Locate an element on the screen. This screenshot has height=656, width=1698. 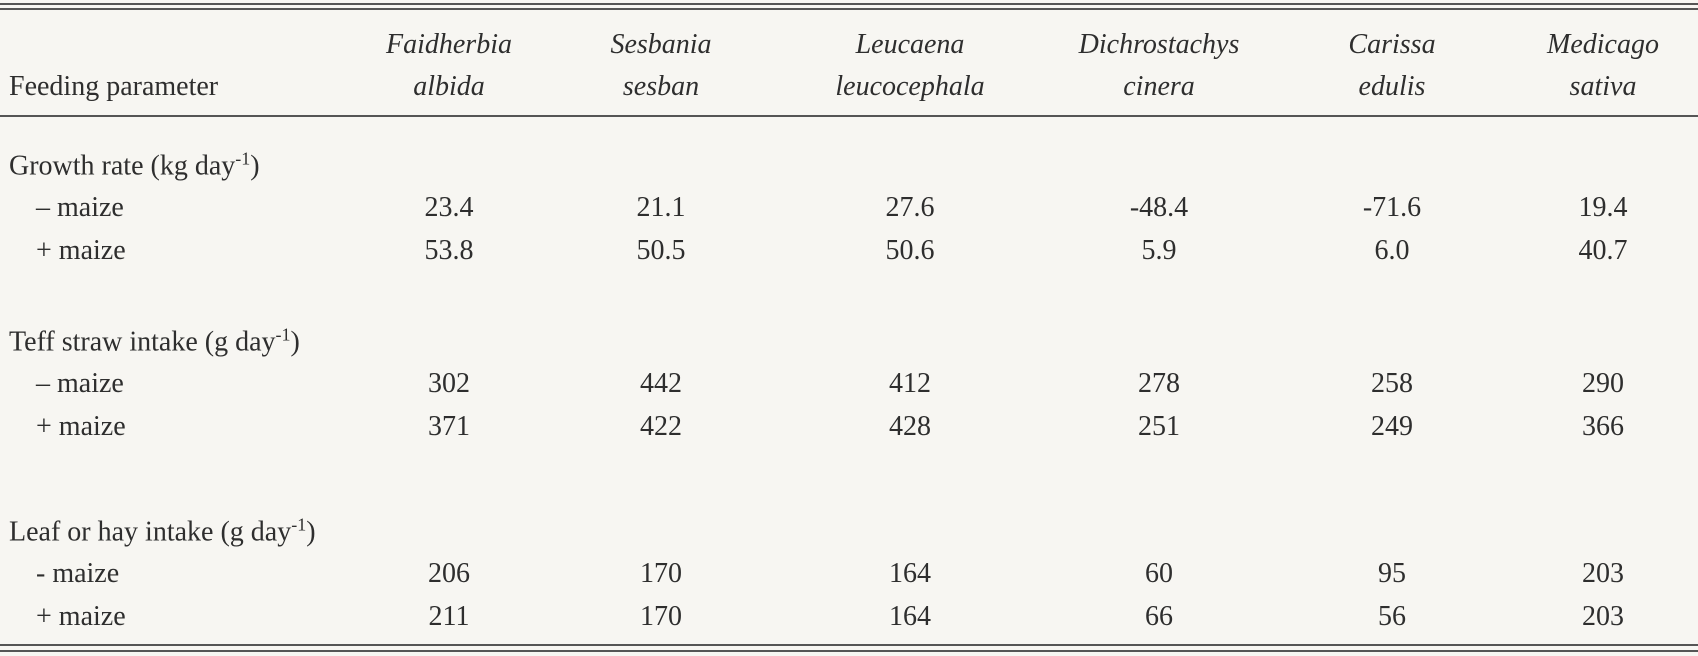
section-title-text: Teff straw intake (g day is located at coordinates (142, 342).